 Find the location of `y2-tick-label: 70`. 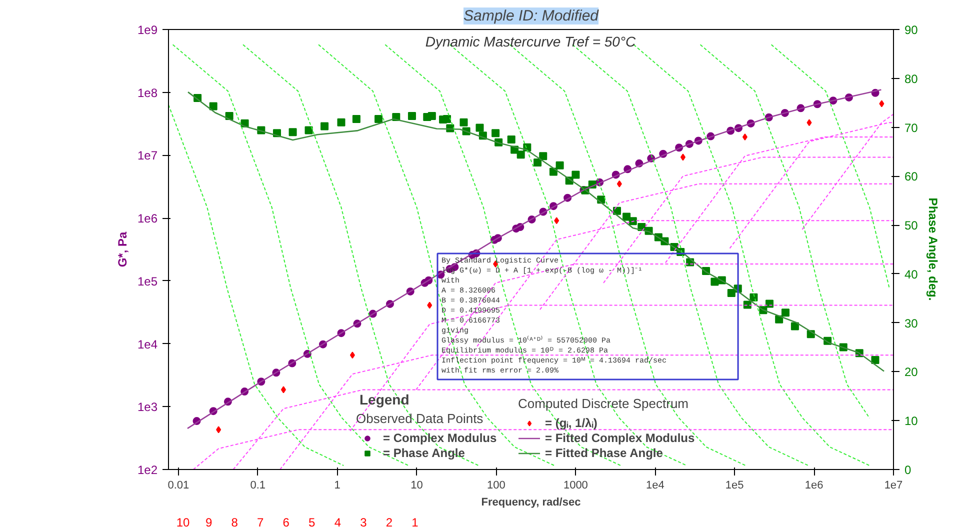

y2-tick-label: 70 is located at coordinates (911, 127).